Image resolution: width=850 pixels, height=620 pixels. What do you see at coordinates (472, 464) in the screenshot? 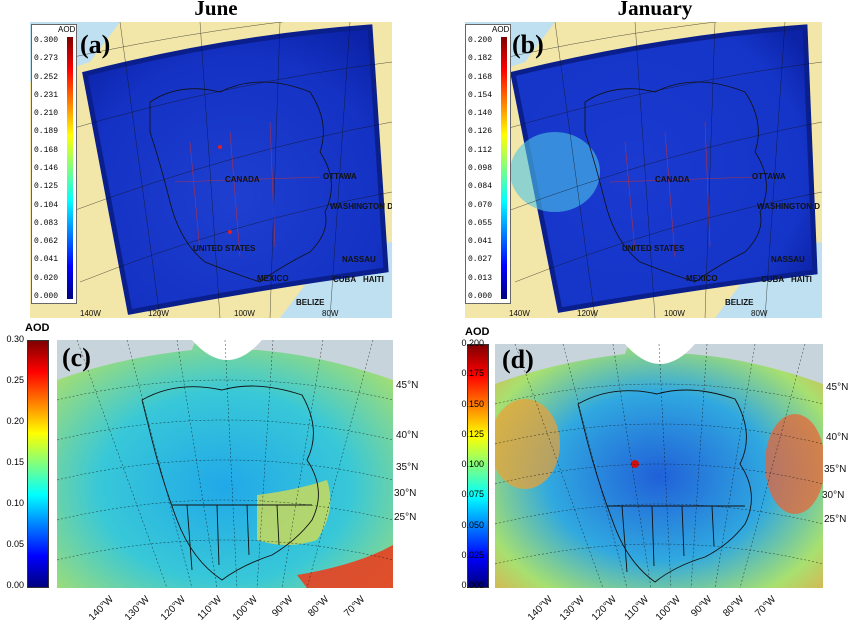
I see `colorbar-tick-label: 0.100` at bounding box center [472, 464].